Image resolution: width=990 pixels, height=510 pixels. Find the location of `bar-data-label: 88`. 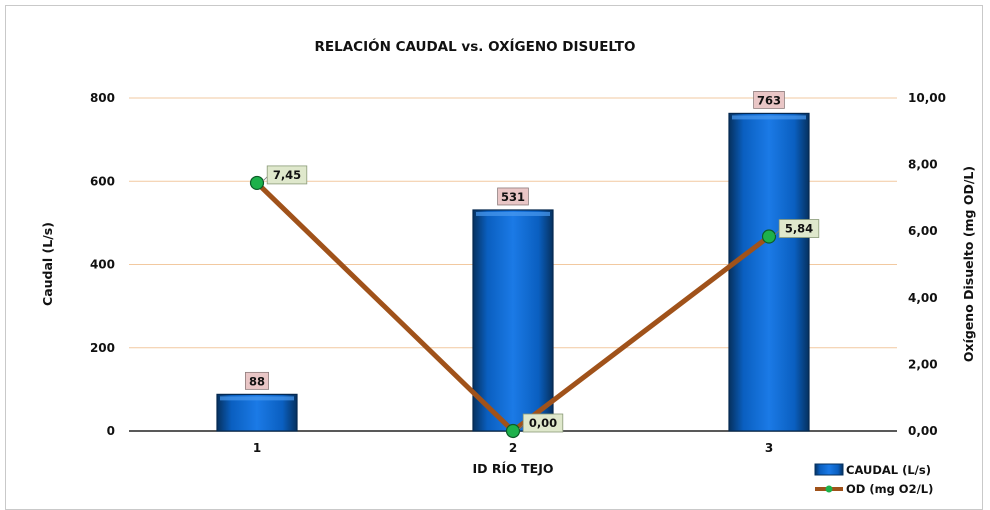

bar-data-label: 88 is located at coordinates (257, 381).